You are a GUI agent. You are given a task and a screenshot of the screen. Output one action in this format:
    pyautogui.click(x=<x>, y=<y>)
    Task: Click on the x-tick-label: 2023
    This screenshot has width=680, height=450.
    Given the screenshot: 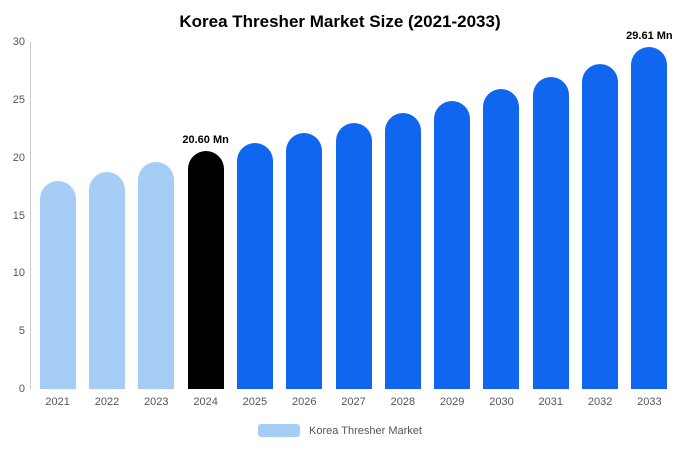 What is the action you would take?
    pyautogui.click(x=156, y=402)
    